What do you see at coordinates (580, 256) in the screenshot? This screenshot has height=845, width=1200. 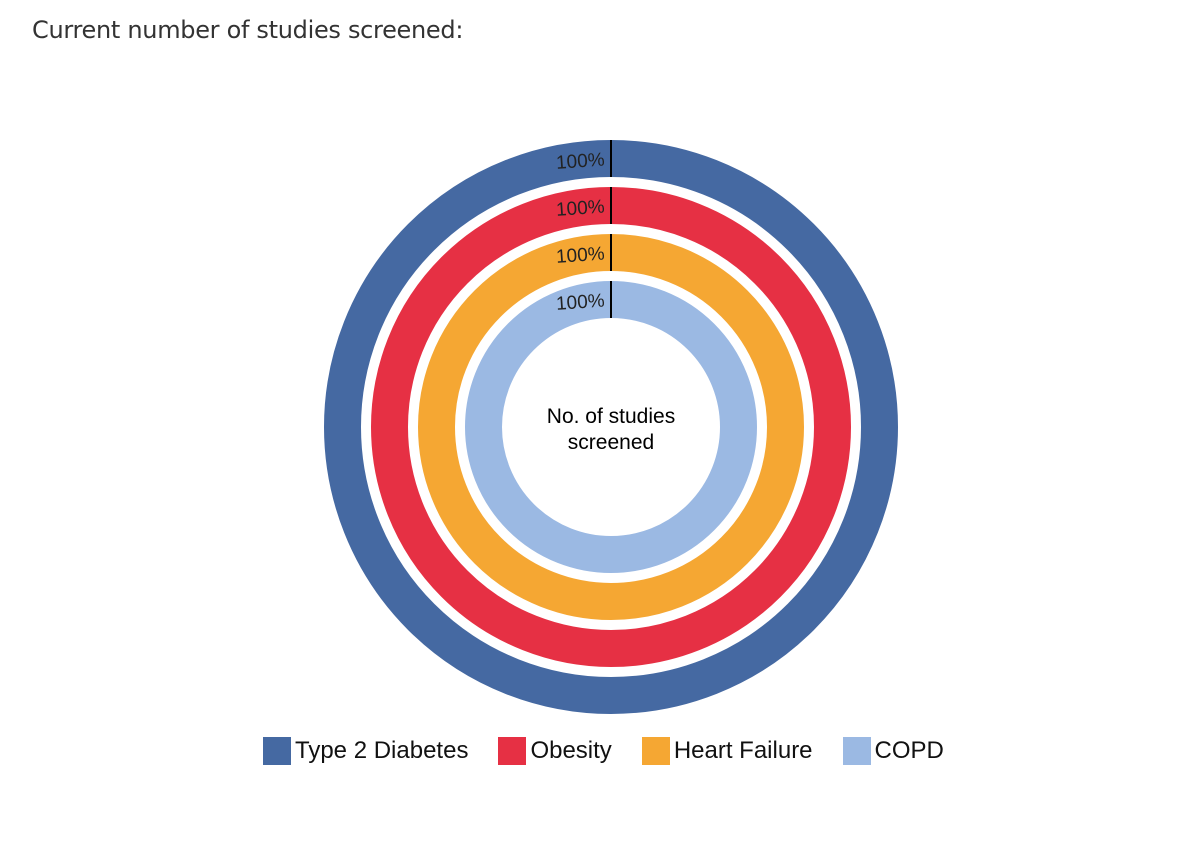 I see `ring-label-heart-failure: 100%` at bounding box center [580, 256].